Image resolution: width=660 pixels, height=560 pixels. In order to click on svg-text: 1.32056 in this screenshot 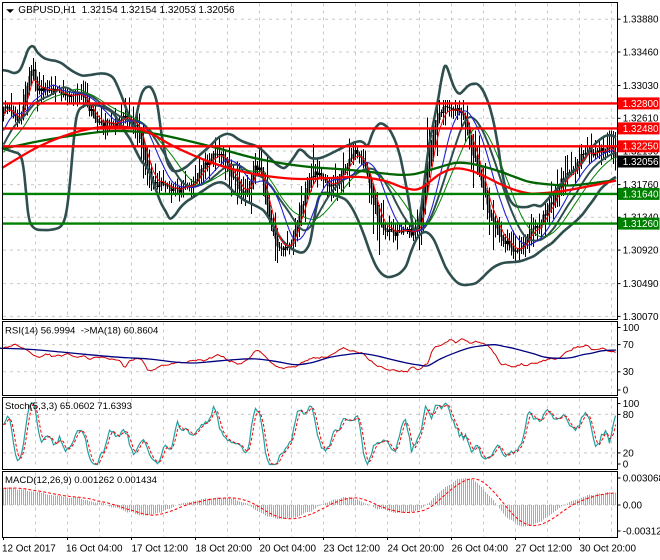, I will do `click(641, 162)`.